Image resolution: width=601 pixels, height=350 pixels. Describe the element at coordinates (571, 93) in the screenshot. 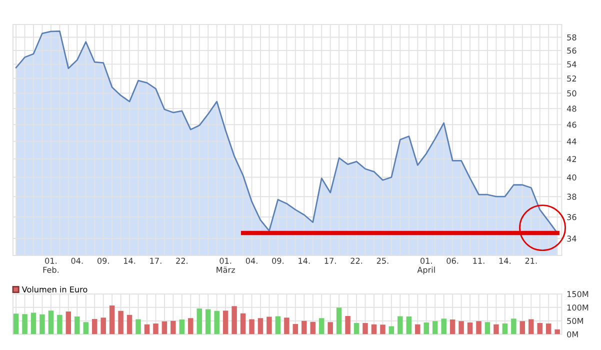

I see `y-tick-label: 50` at that location.